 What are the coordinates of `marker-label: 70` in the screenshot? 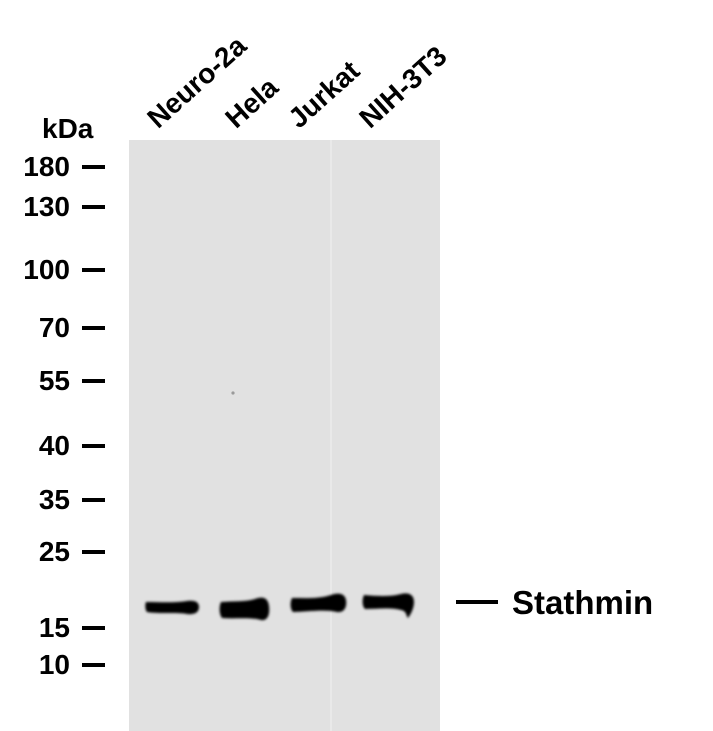 It's located at (54, 327).